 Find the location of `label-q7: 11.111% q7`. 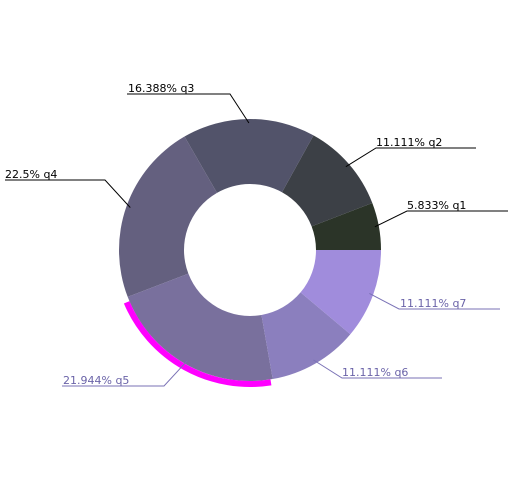

label-q7: 11.111% q7 is located at coordinates (433, 303).